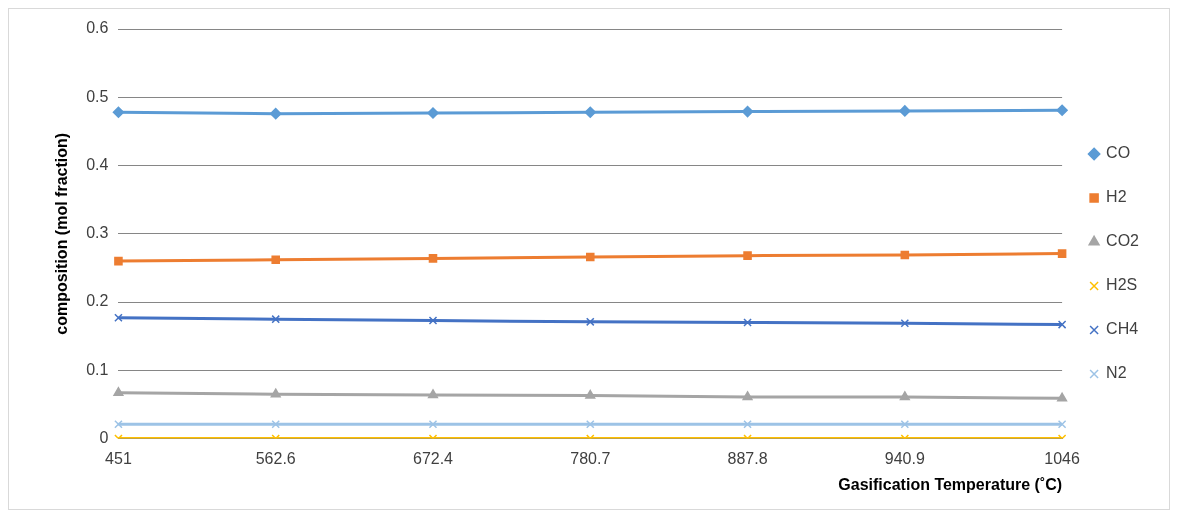 The height and width of the screenshot is (518, 1179). What do you see at coordinates (97, 301) in the screenshot?
I see `y-tick-label: 0.2` at bounding box center [97, 301].